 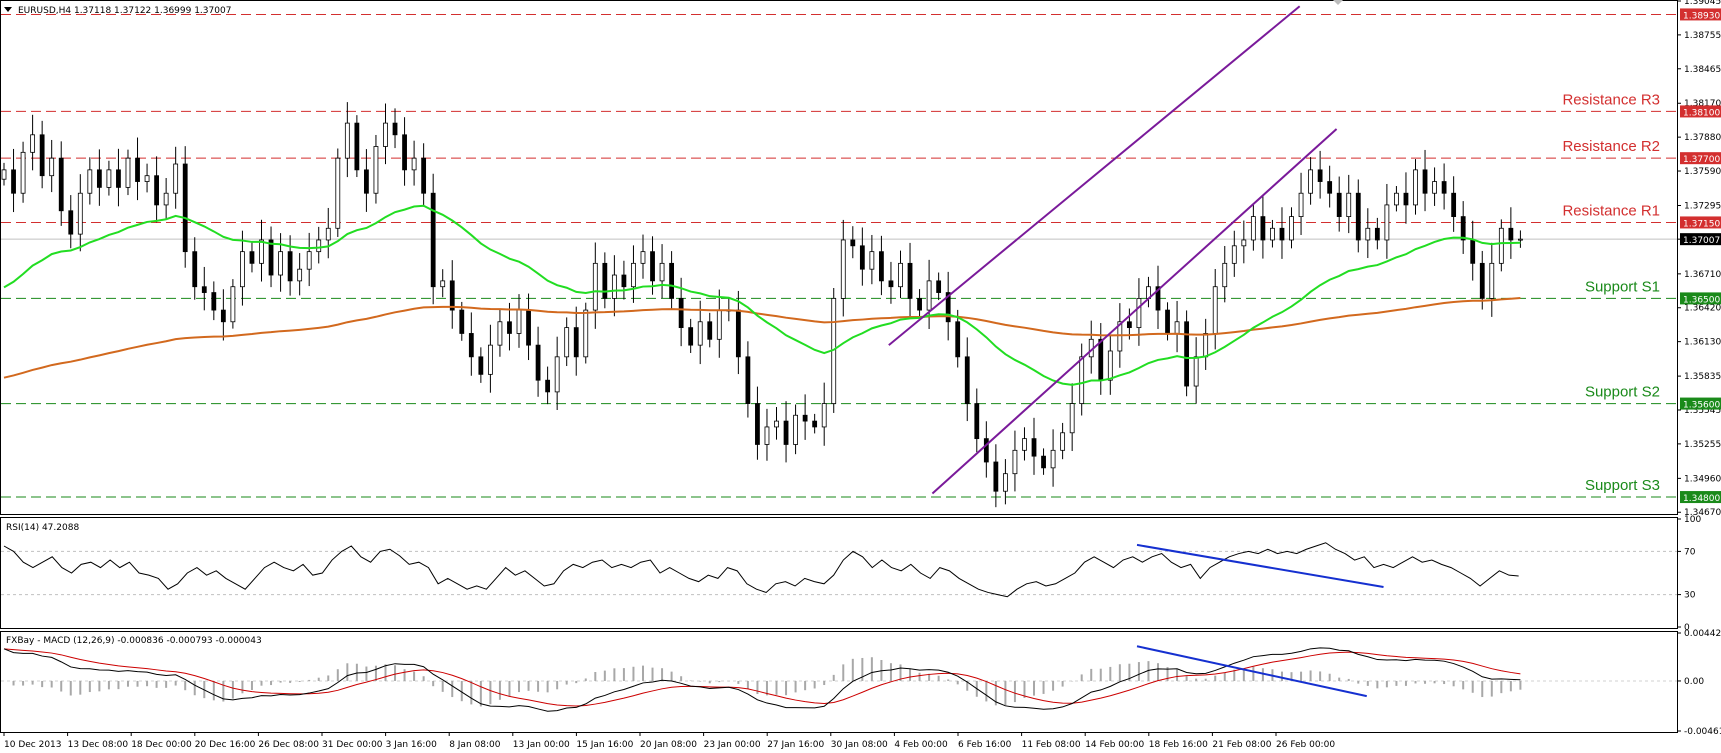 I want to click on time-tick-label: 18 Feb 16:00, so click(x=1178, y=745).